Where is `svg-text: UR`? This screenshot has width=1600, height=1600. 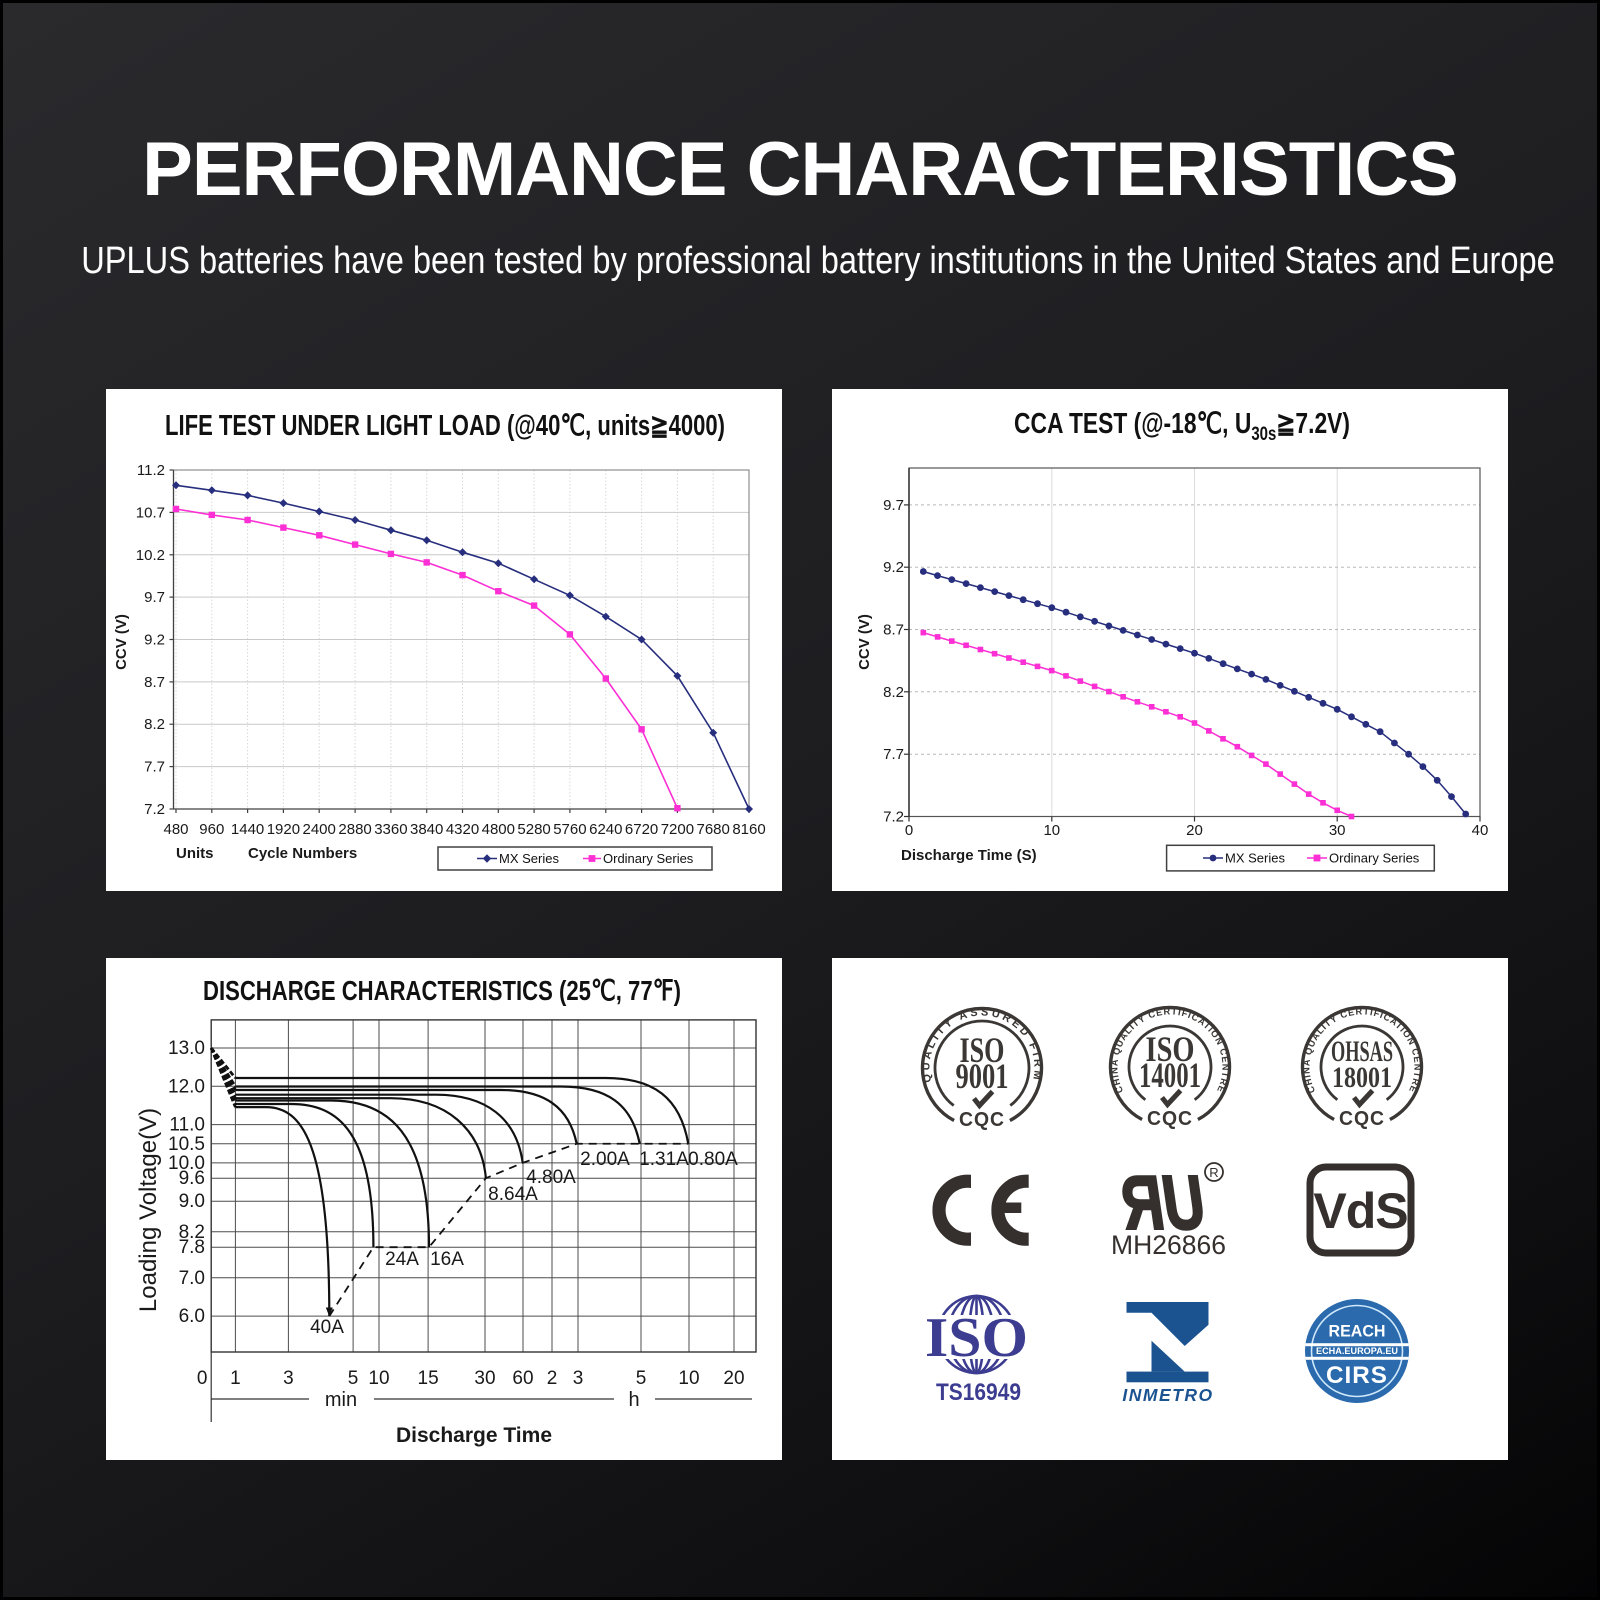 svg-text: UR is located at coordinates (1163, 1203).